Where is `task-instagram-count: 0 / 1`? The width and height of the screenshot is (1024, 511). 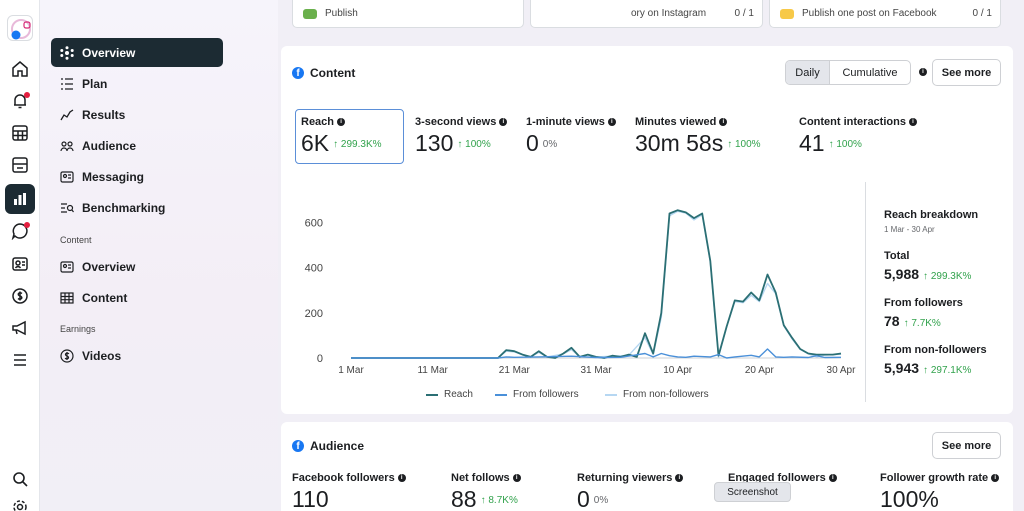 task-instagram-count: 0 / 1 is located at coordinates (744, 13).